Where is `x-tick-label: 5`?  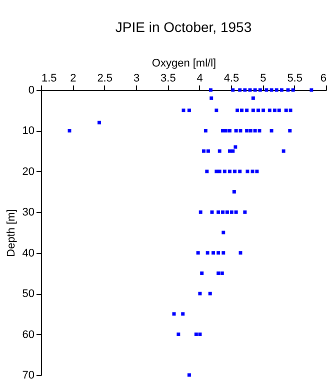 x-tick-label: 5 is located at coordinates (263, 78).